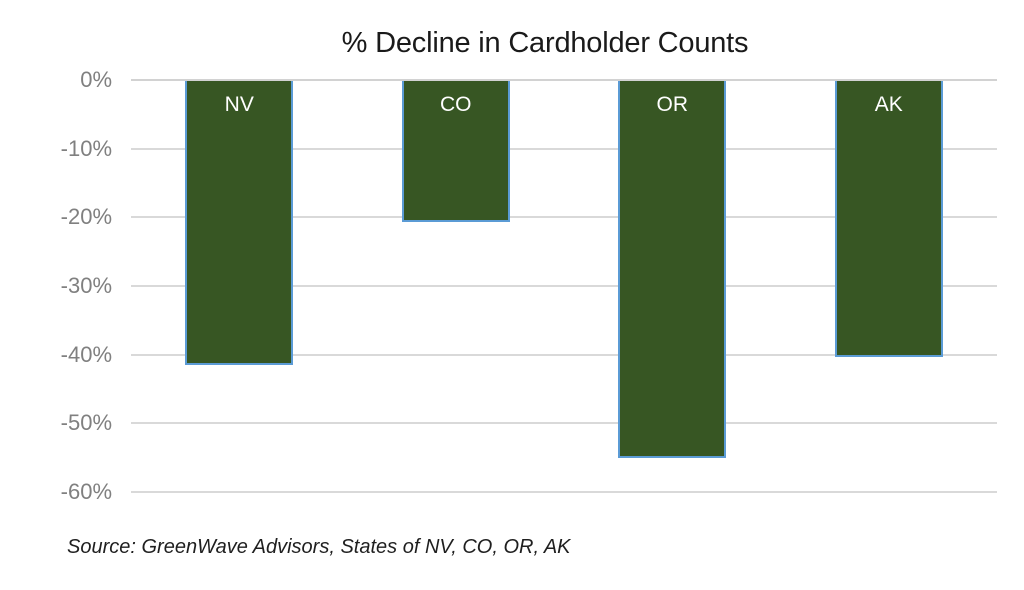 The image size is (1024, 590). I want to click on zero-gridline, so click(564, 80).